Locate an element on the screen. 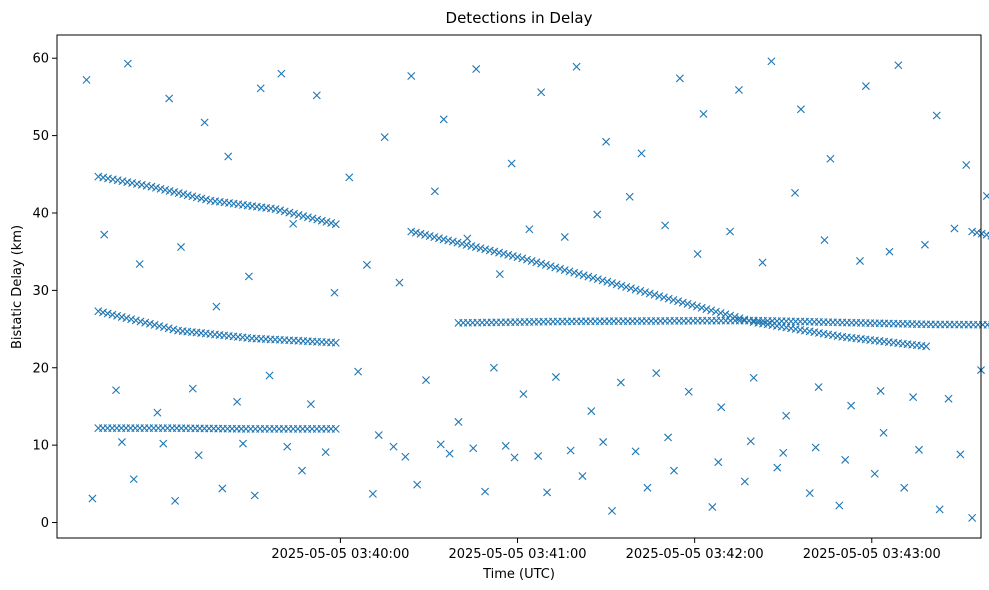 The width and height of the screenshot is (989, 590). chart-title: Detections in Delay is located at coordinates (519, 18).